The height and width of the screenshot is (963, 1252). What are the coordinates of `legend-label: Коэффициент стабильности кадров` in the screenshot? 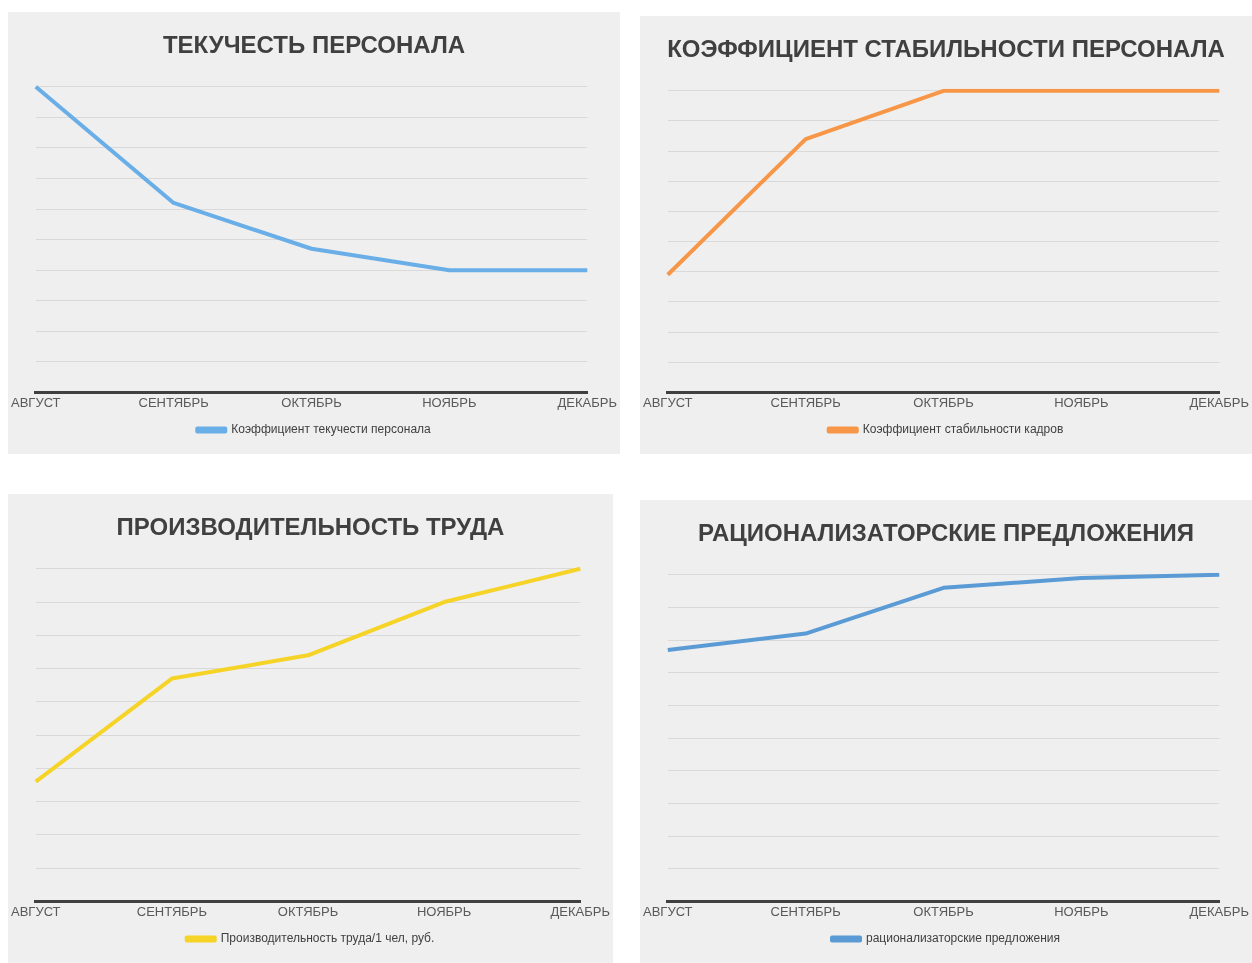 It's located at (963, 429).